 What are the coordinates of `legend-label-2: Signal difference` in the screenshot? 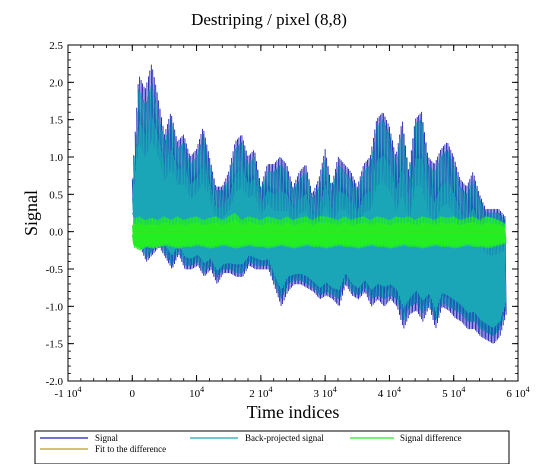 It's located at (431, 438).